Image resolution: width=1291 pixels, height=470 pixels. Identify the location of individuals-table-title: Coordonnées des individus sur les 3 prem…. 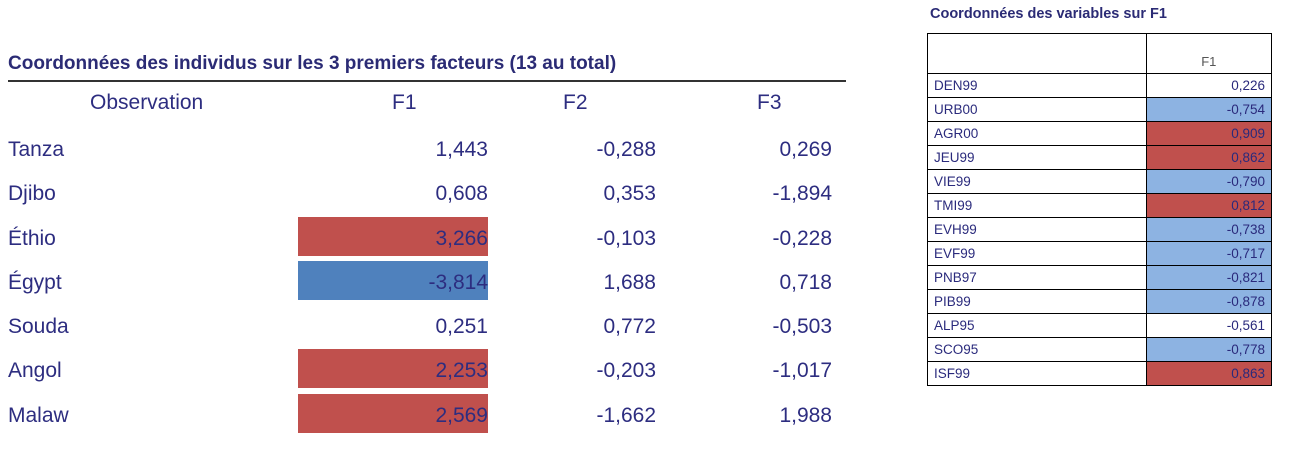
(312, 63).